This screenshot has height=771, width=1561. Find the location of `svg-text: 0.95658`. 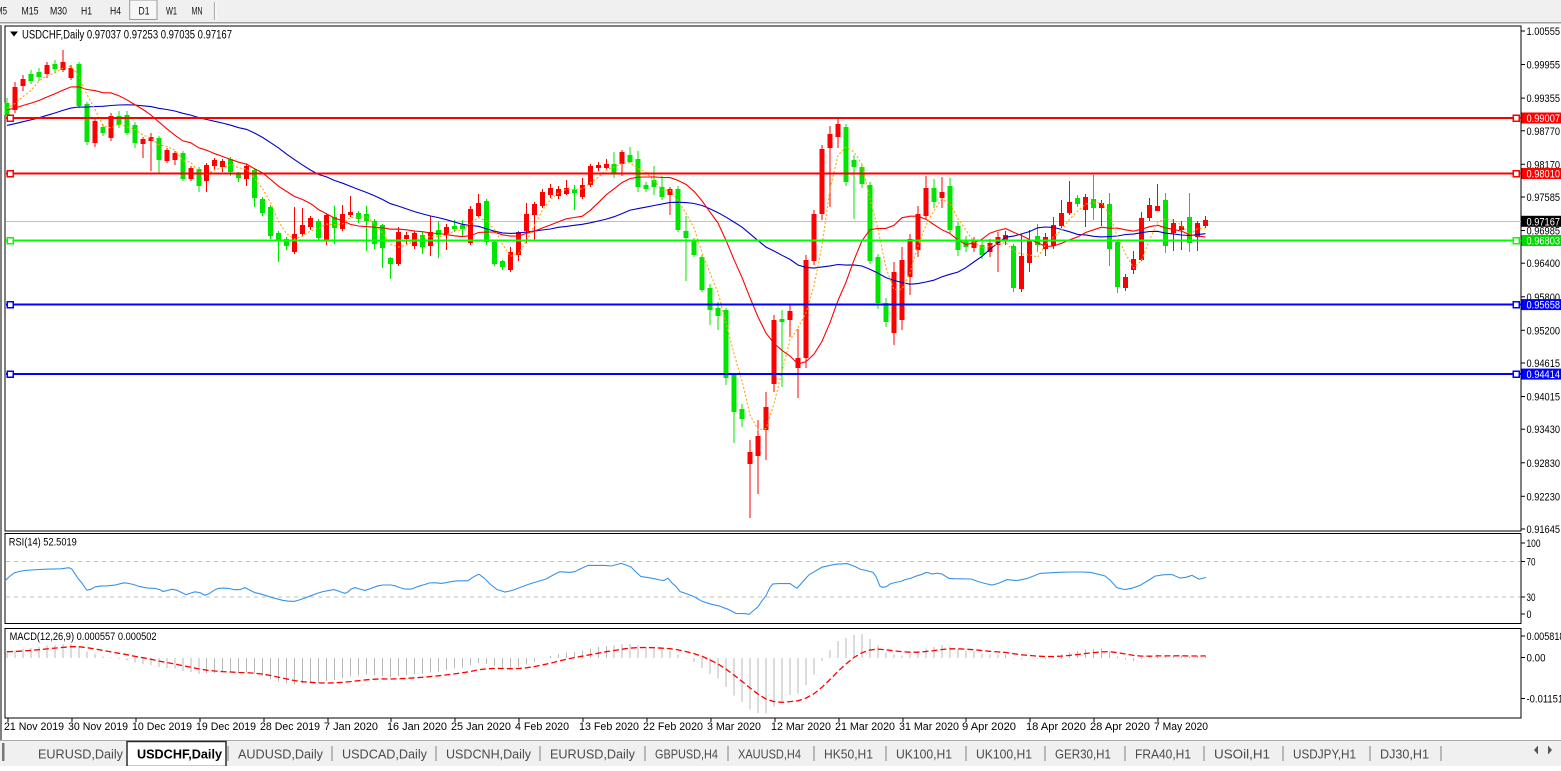

svg-text: 0.95658 is located at coordinates (1544, 306).